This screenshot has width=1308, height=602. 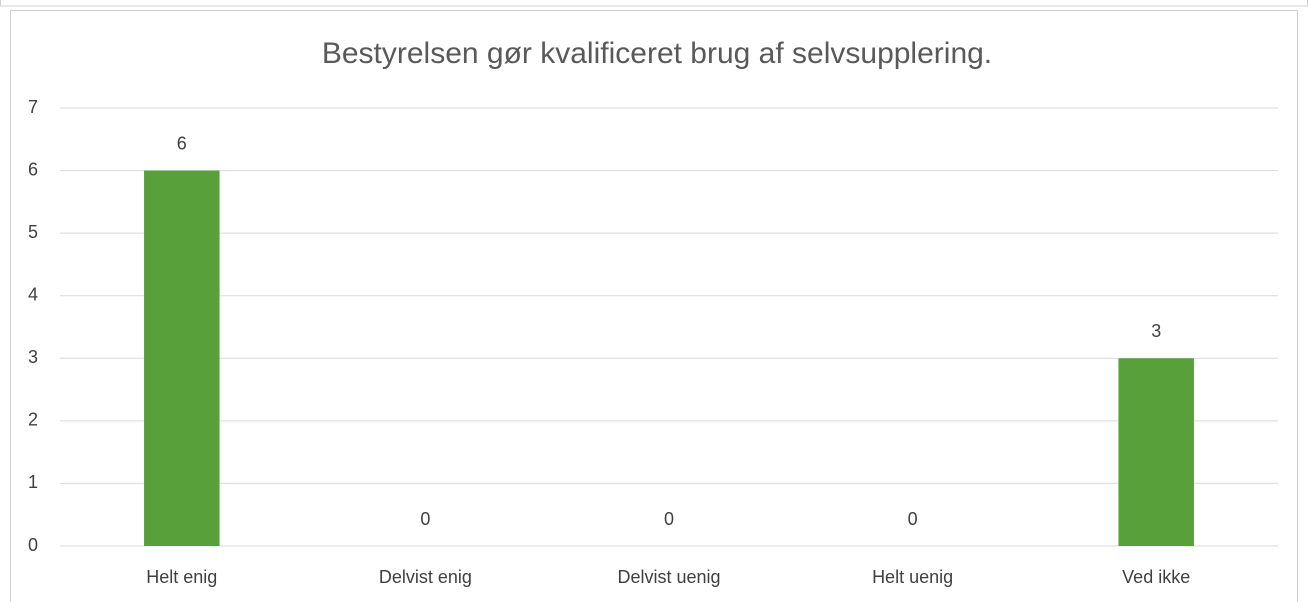 I want to click on data-label: 6, so click(x=182, y=143).